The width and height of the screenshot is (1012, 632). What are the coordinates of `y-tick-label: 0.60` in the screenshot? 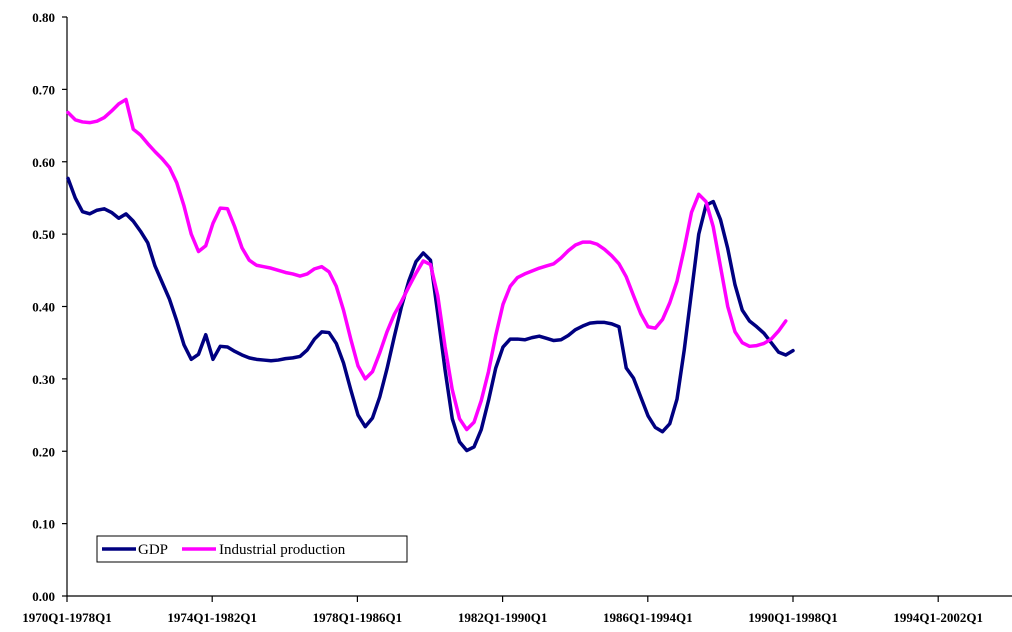 It's located at (43, 162).